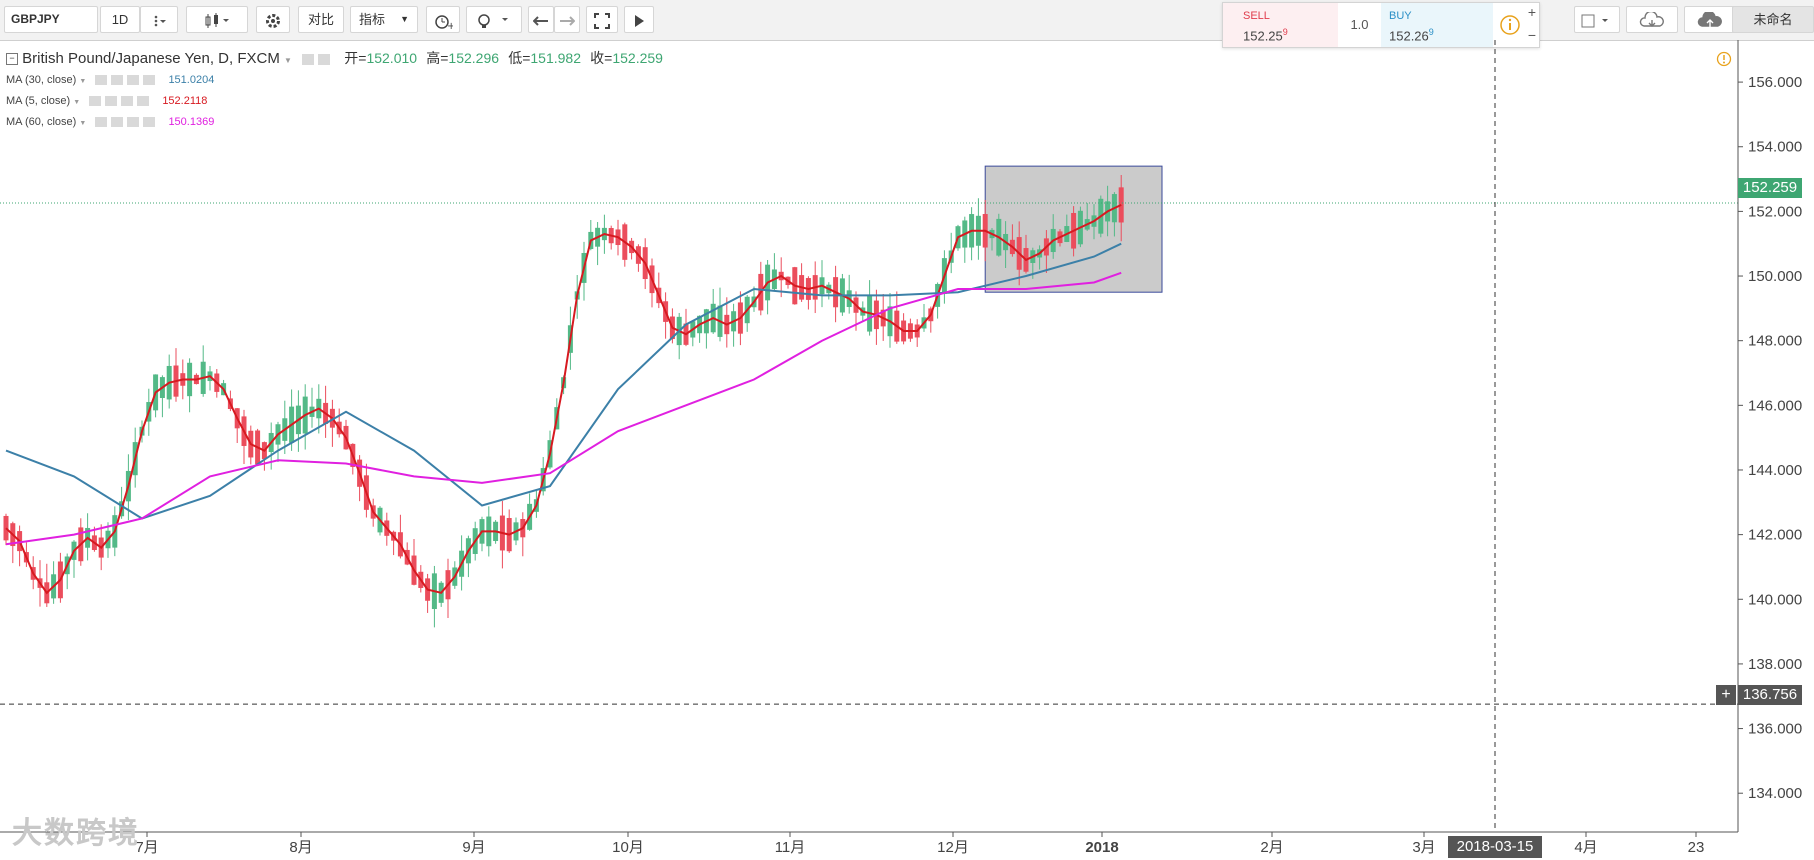  I want to click on interval-dropdown, so click(159, 19).